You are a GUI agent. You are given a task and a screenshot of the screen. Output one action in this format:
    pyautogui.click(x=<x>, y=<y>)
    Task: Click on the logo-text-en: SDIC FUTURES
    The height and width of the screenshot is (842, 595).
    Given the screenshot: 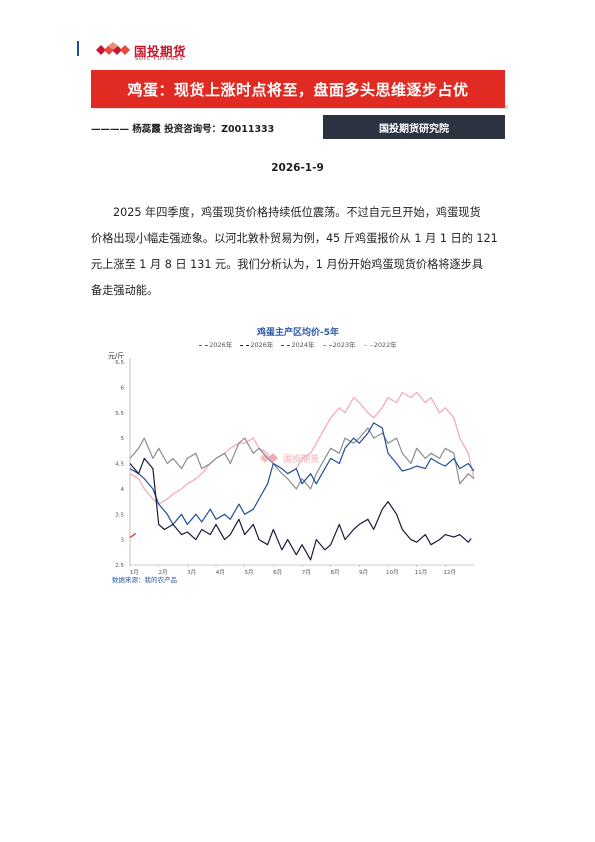 What is the action you would take?
    pyautogui.click(x=159, y=59)
    